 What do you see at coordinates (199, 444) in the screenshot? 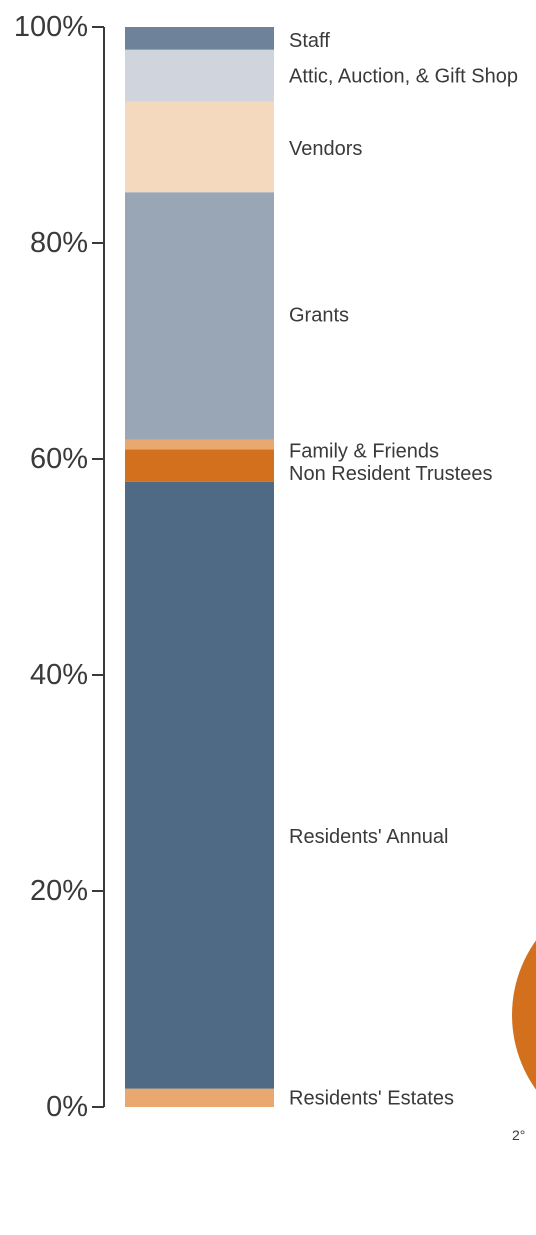
I see `bar-segment-family-friends` at bounding box center [199, 444].